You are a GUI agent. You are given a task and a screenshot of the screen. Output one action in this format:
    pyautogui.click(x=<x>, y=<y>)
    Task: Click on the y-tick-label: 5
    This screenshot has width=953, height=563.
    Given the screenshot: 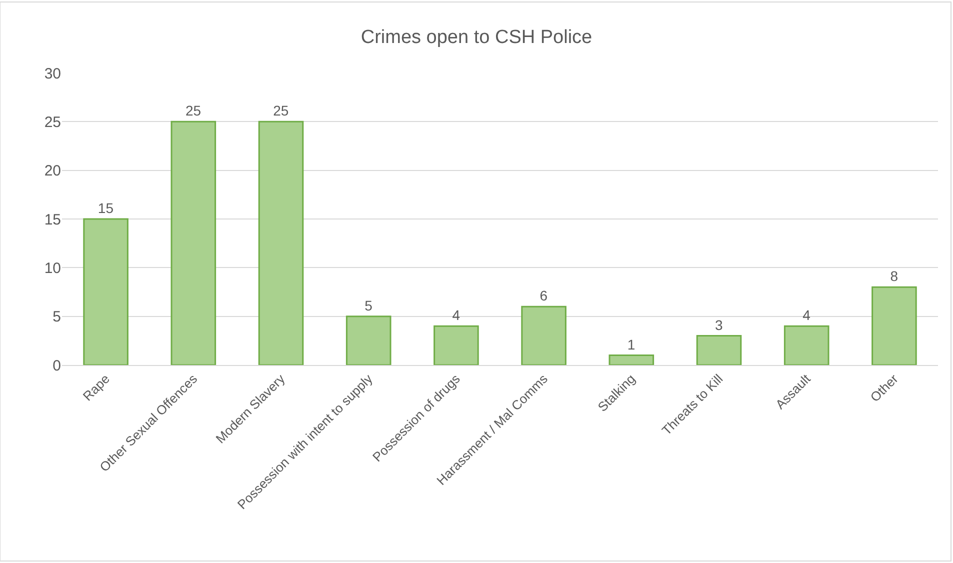 What is the action you would take?
    pyautogui.click(x=56, y=317)
    